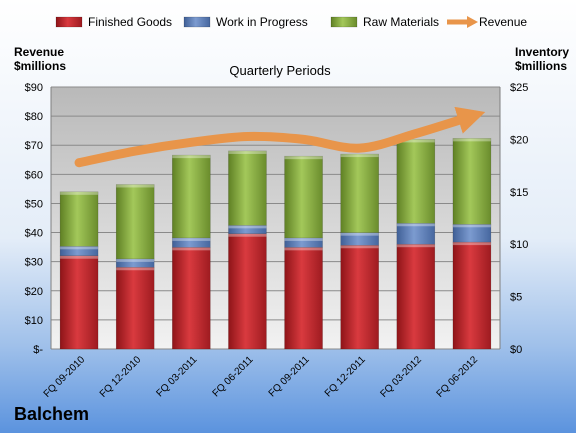 The height and width of the screenshot is (438, 576). Describe the element at coordinates (503, 22) in the screenshot. I see `legend-label: Revenue` at that location.